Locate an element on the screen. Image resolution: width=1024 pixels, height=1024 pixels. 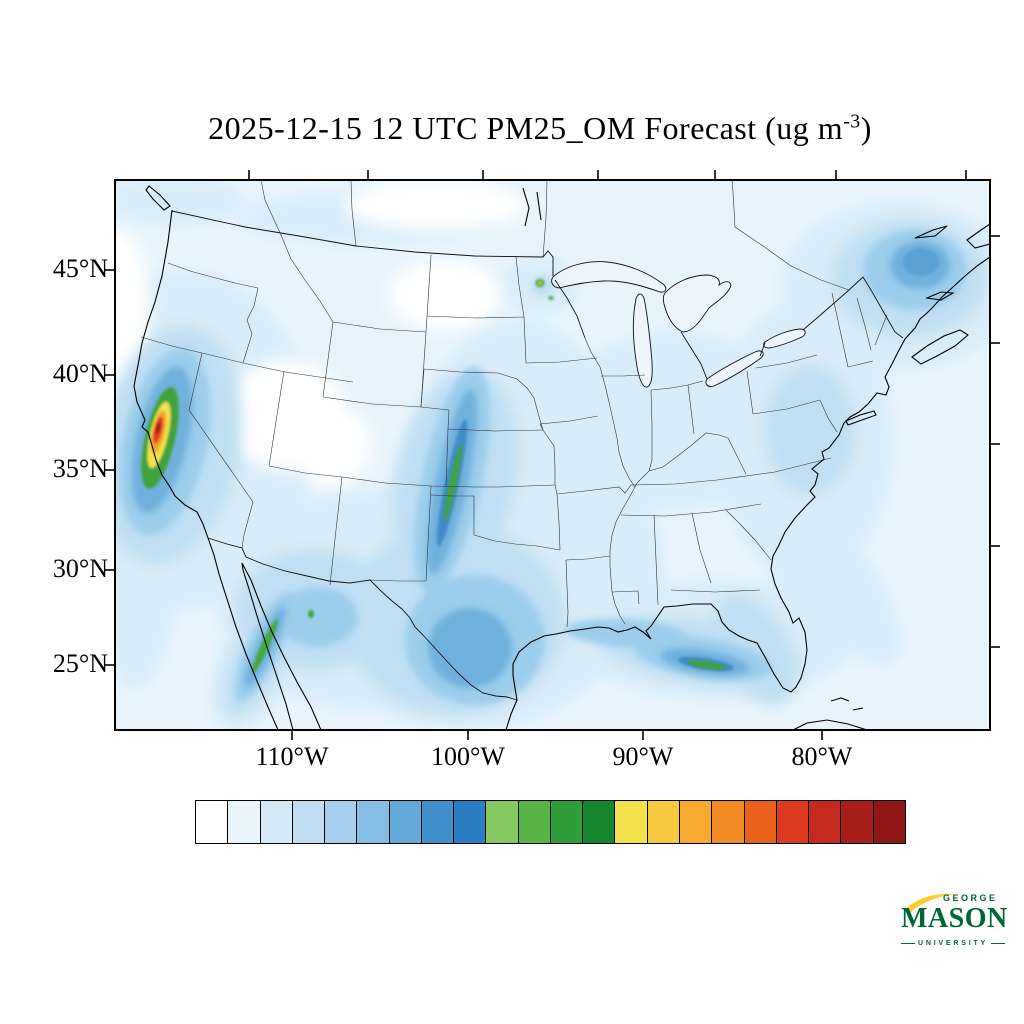
logo-mason-text: MASON is located at coordinates (954, 918).